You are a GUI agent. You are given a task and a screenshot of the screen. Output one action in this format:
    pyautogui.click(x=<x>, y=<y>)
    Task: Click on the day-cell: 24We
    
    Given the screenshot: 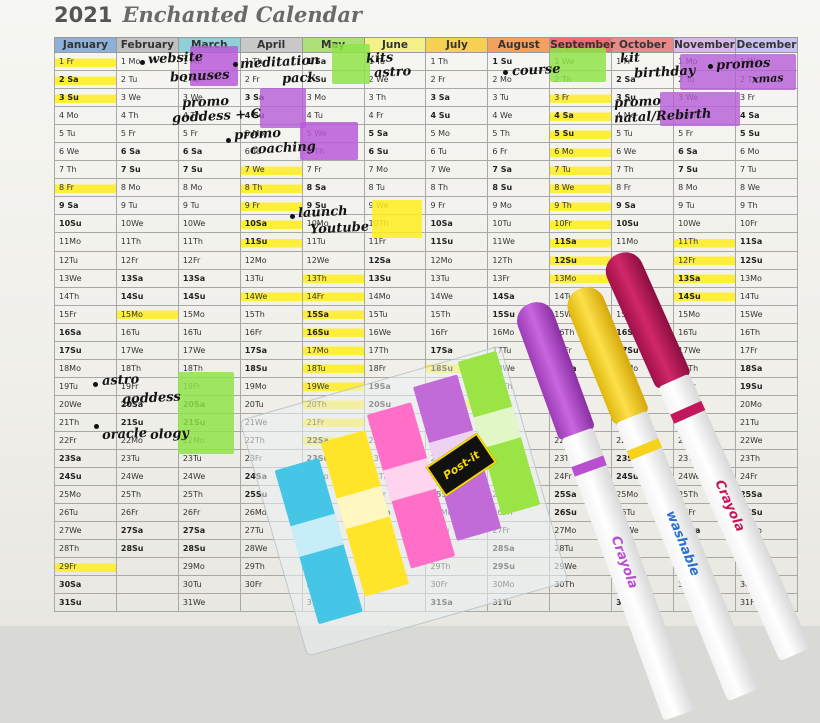 What is the action you would take?
    pyautogui.click(x=209, y=477)
    